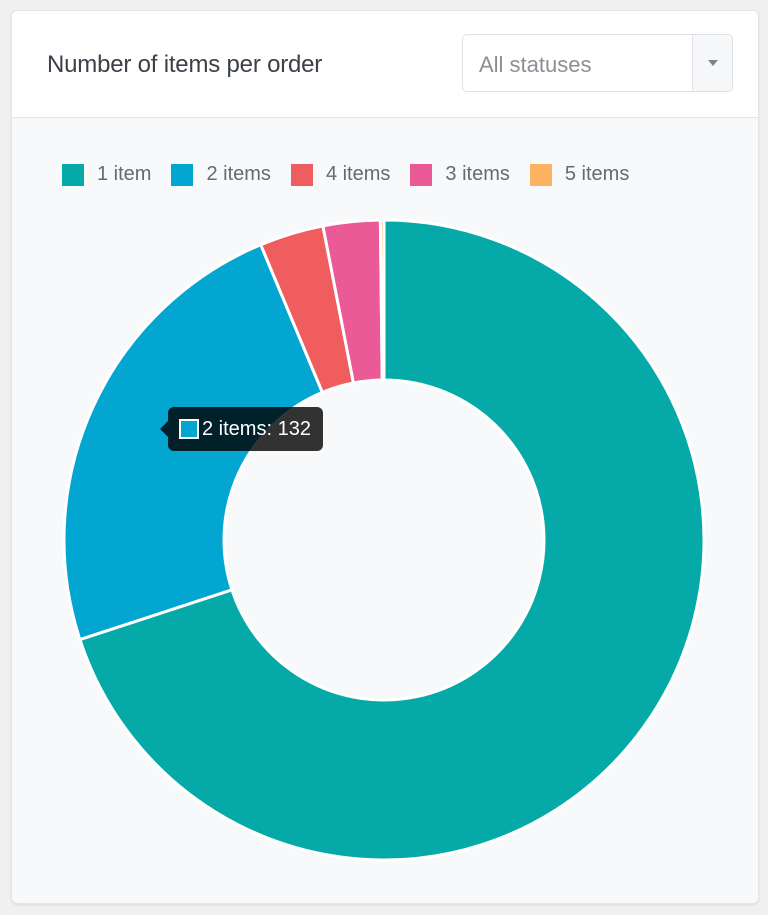 The width and height of the screenshot is (768, 915). I want to click on legend-item: 2 items, so click(221, 174).